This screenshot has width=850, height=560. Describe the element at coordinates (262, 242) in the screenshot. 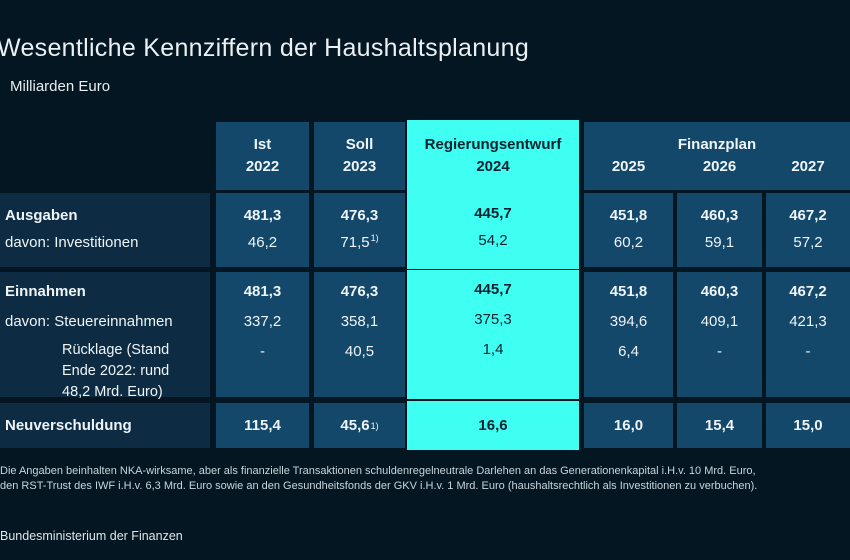

I see `value-sub: 46,2` at that location.